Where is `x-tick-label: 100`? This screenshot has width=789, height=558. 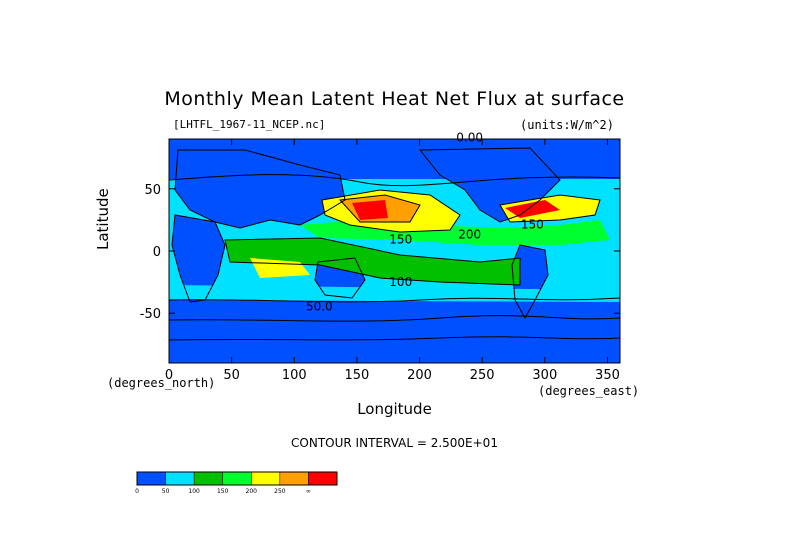 x-tick-label: 100 is located at coordinates (294, 375).